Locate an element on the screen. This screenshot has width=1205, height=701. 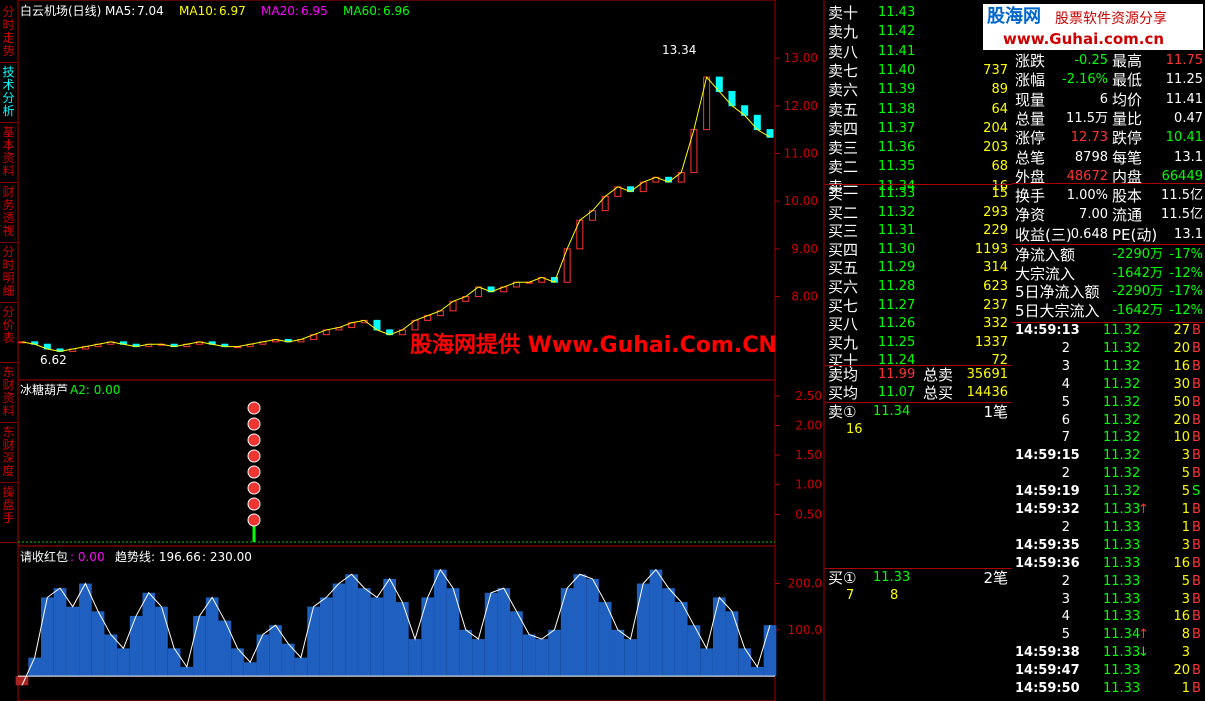
y-tick-label: 100.0 is located at coordinates (805, 630).